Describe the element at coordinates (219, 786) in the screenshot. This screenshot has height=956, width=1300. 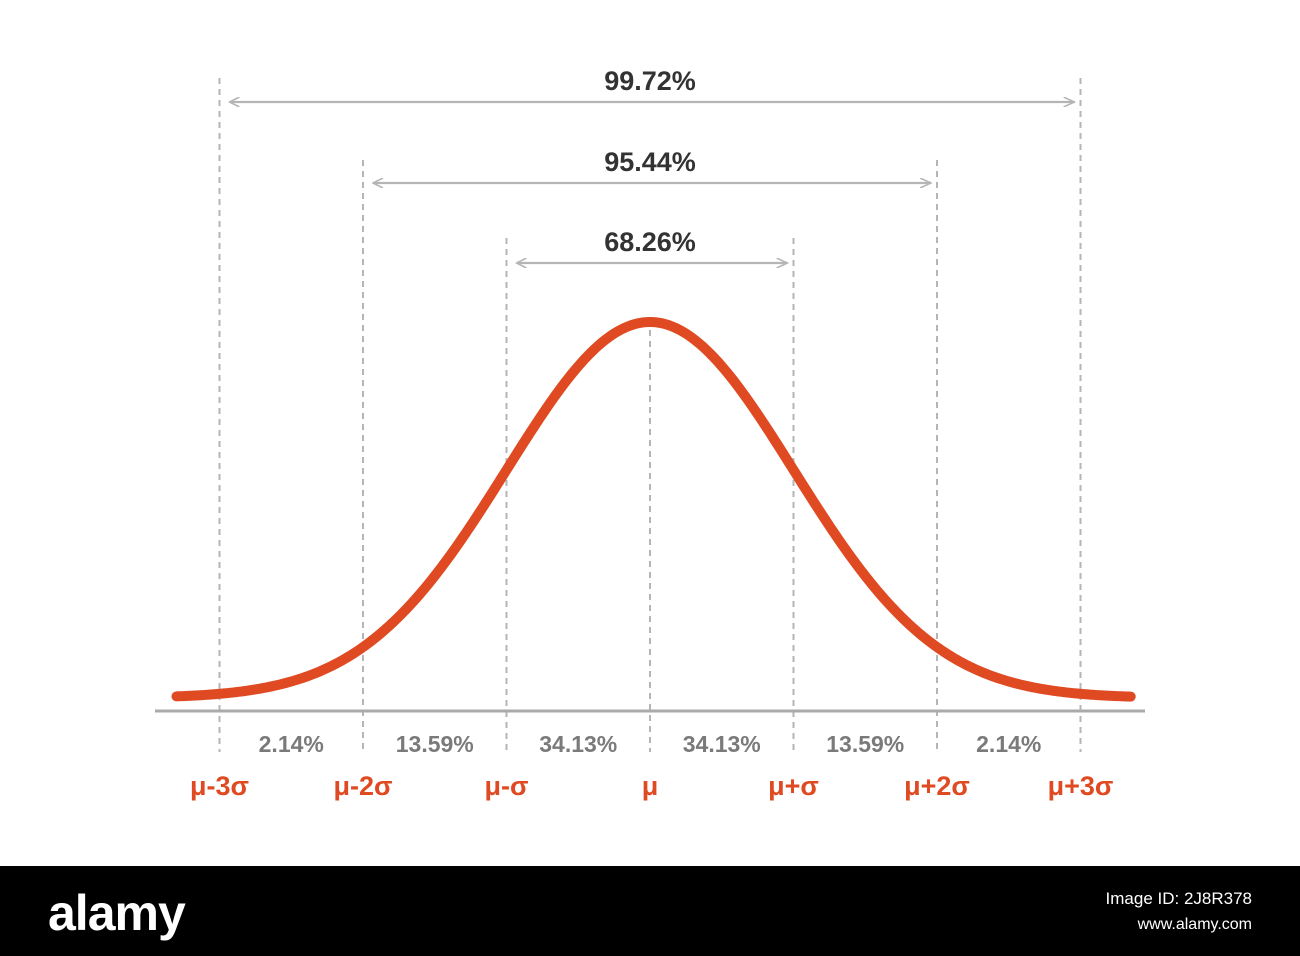
I see `sigma-tick-label: μ-3σ` at that location.